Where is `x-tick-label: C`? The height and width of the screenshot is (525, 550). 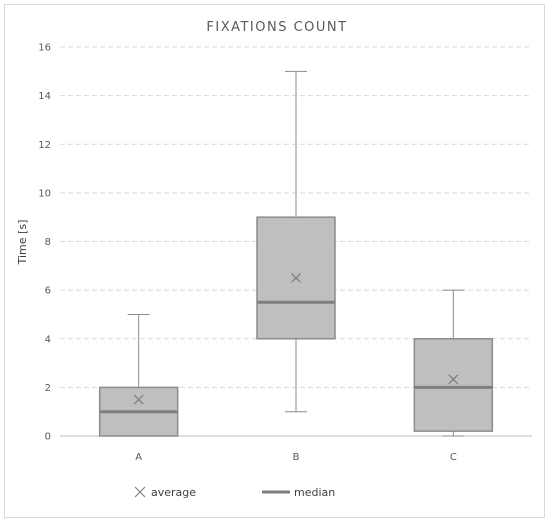
x-tick-label: C is located at coordinates (453, 457).